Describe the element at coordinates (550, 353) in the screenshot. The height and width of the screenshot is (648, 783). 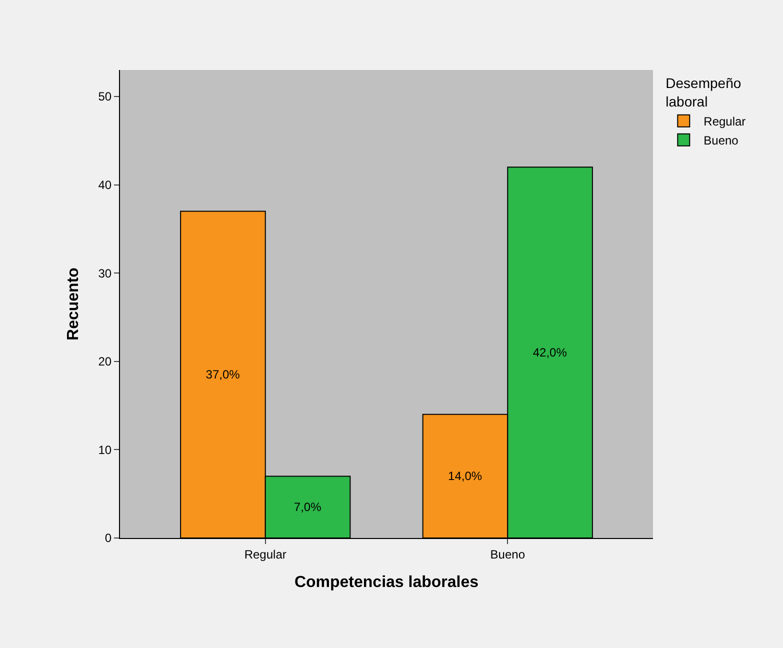
I see `data-label: 42,0%` at that location.